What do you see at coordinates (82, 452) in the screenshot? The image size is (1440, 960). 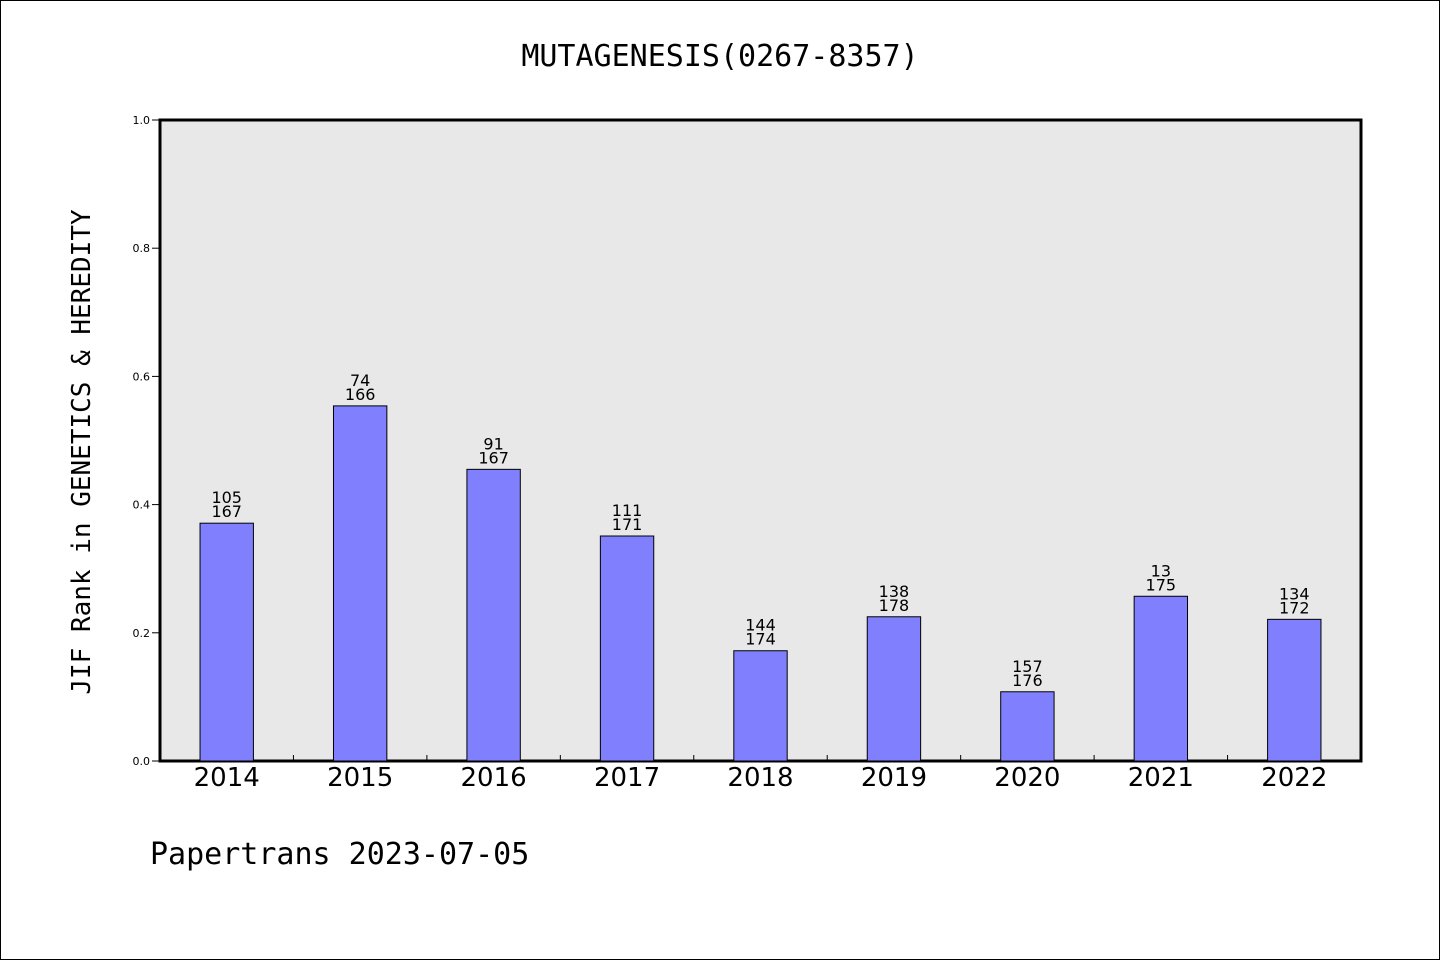 I see `y-axis-label: JIF Rank in GENETICS & HEREDITY` at bounding box center [82, 452].